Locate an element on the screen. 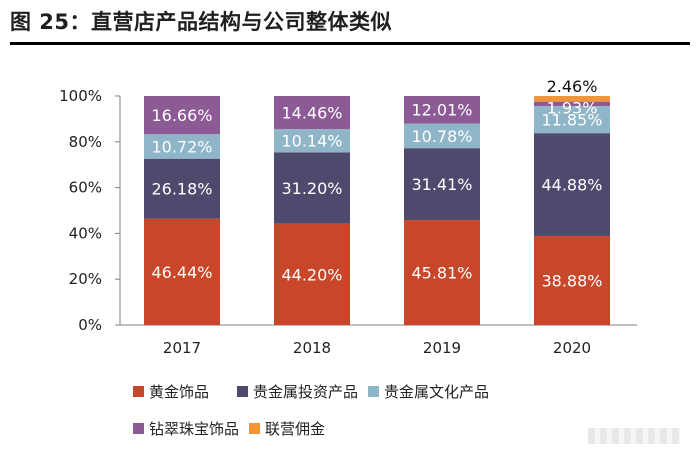  data-label: 16.66% is located at coordinates (181, 115).